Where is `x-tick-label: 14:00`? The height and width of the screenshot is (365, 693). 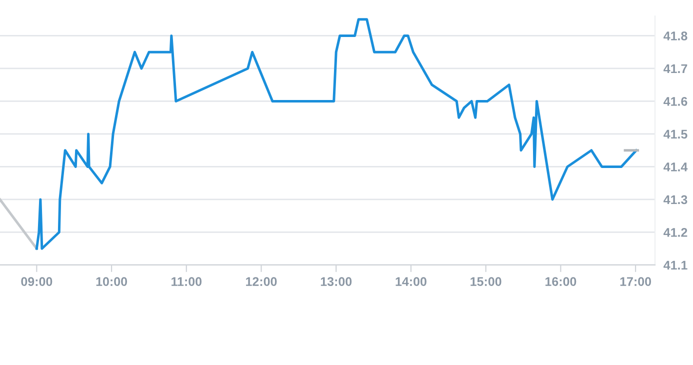
x-tick-label: 14:00 is located at coordinates (411, 281).